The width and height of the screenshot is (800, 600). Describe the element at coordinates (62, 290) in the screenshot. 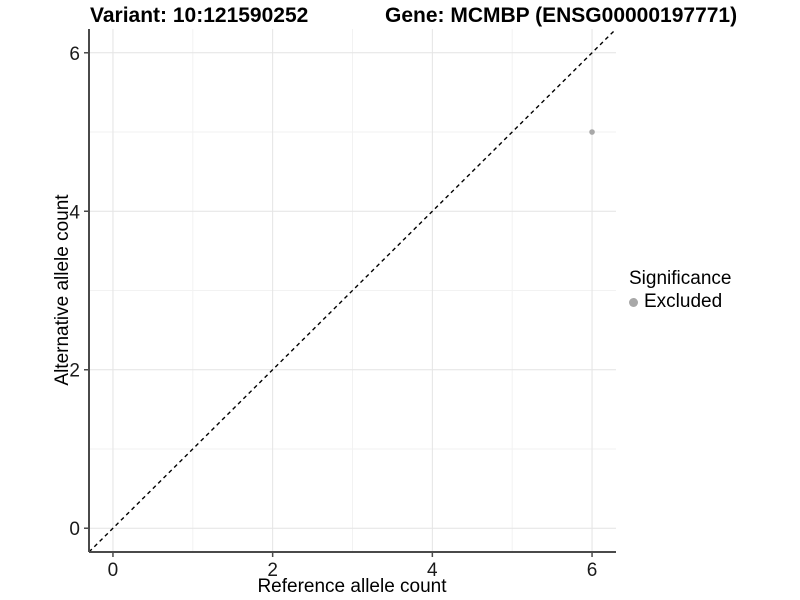

I see `y-axis-title: Alternative allele count` at that location.